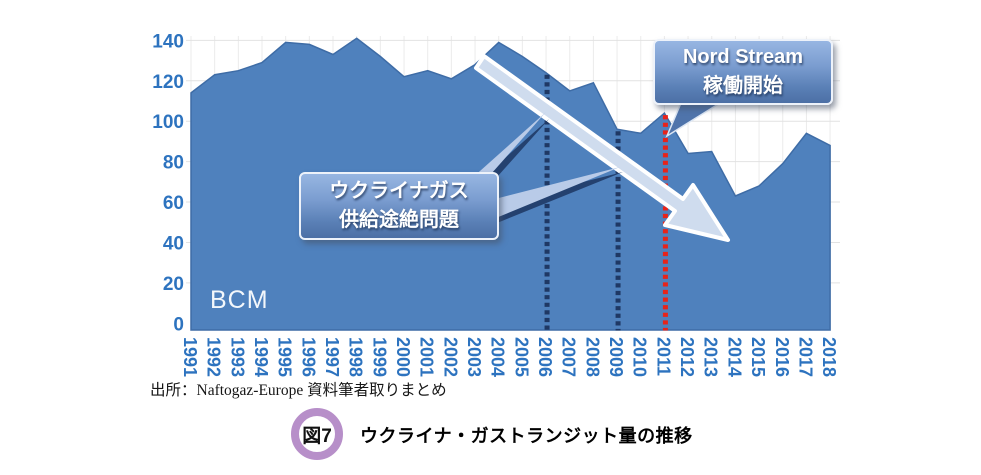 The height and width of the screenshot is (475, 981). What do you see at coordinates (173, 203) in the screenshot?
I see `y-axis-tick-label: 60` at bounding box center [173, 203].